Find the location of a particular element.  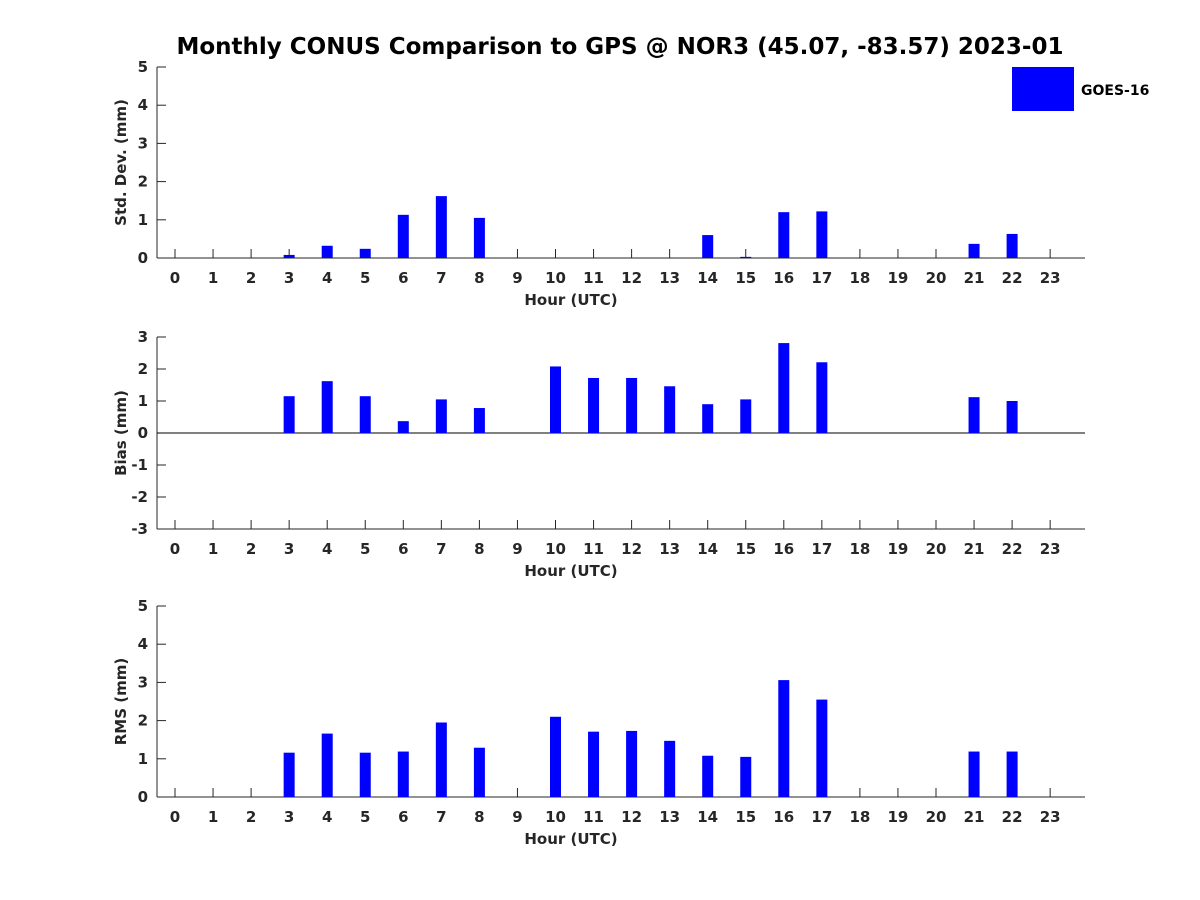

y-tick-label: -1 is located at coordinates (139, 465).